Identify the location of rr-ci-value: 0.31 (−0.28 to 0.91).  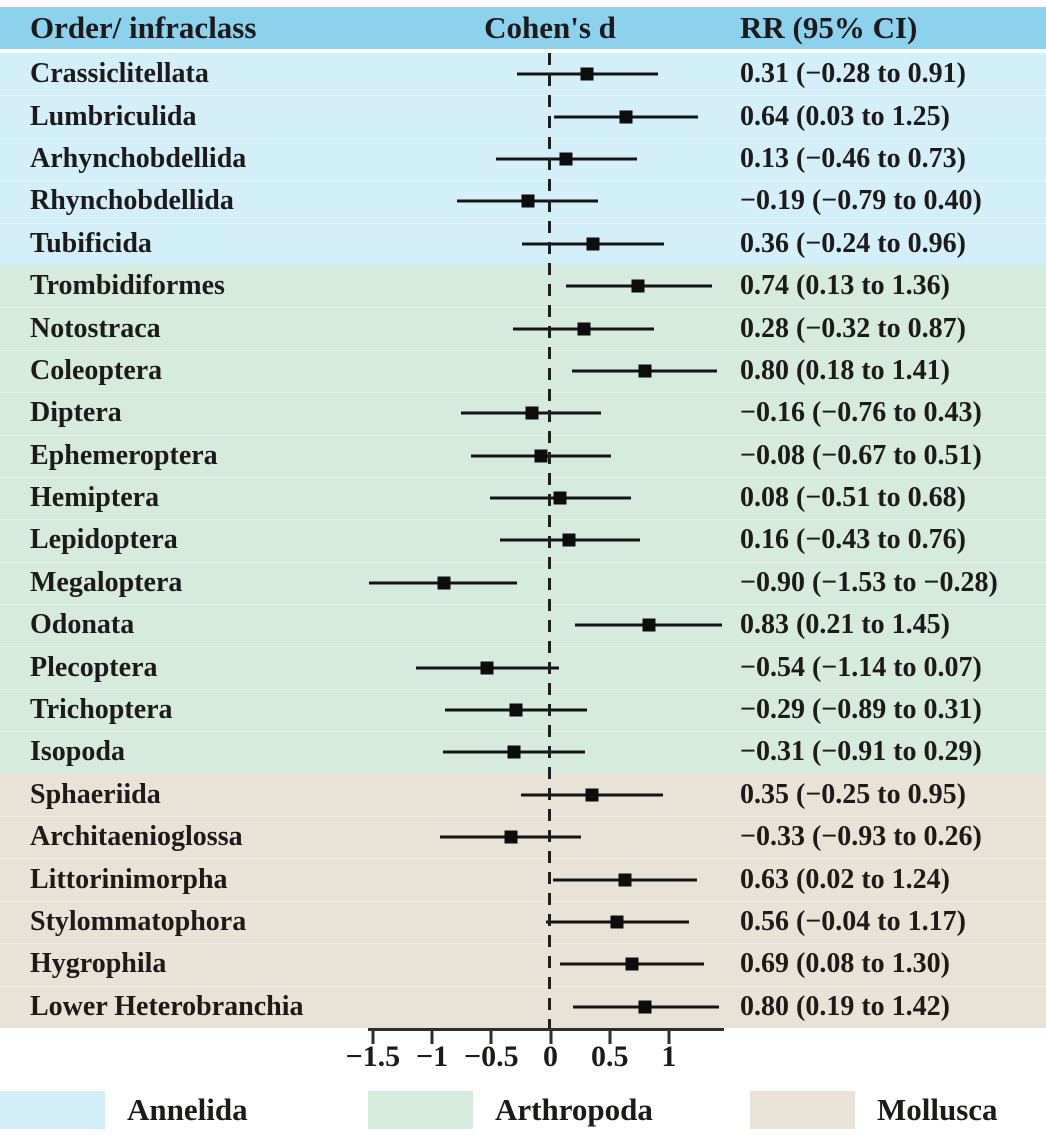
(853, 74).